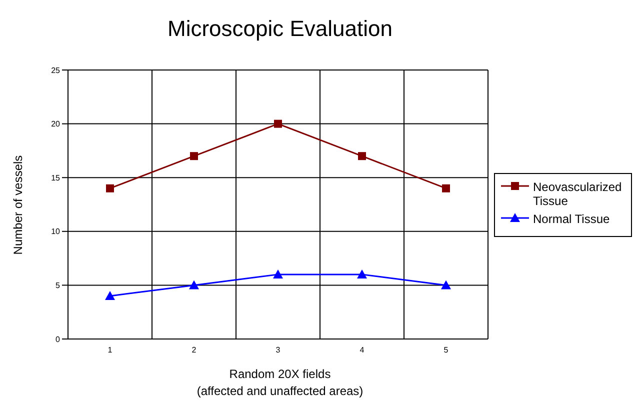 The height and width of the screenshot is (409, 642). I want to click on legend-label: Neovascularized Tissue, so click(578, 194).